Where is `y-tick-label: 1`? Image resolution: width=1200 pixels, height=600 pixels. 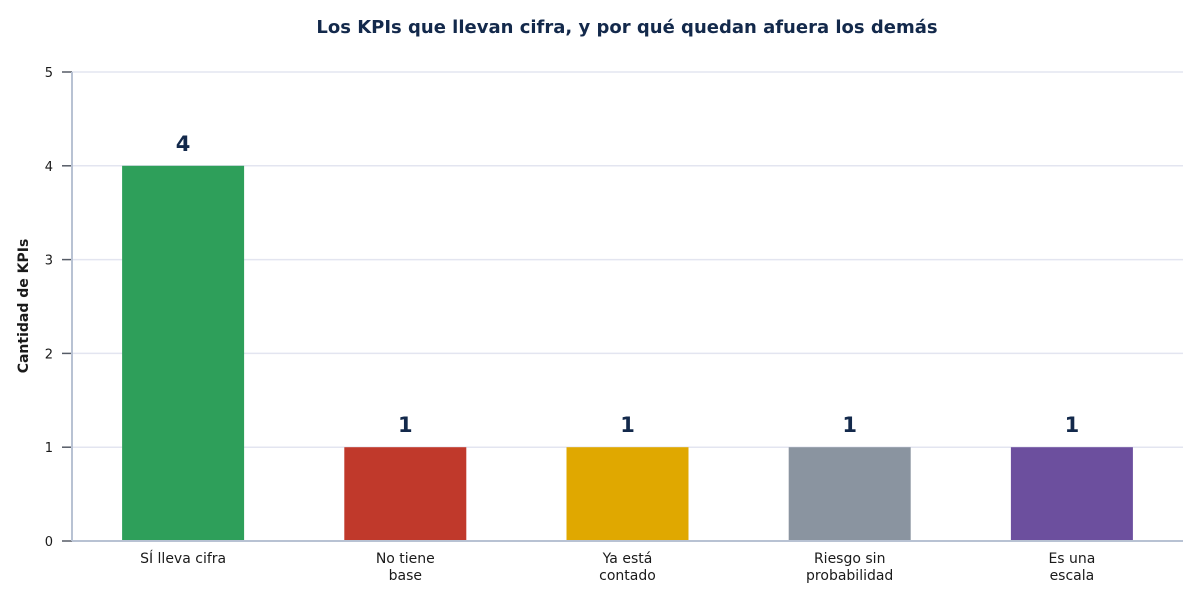
y-tick-label: 1 is located at coordinates (49, 448).